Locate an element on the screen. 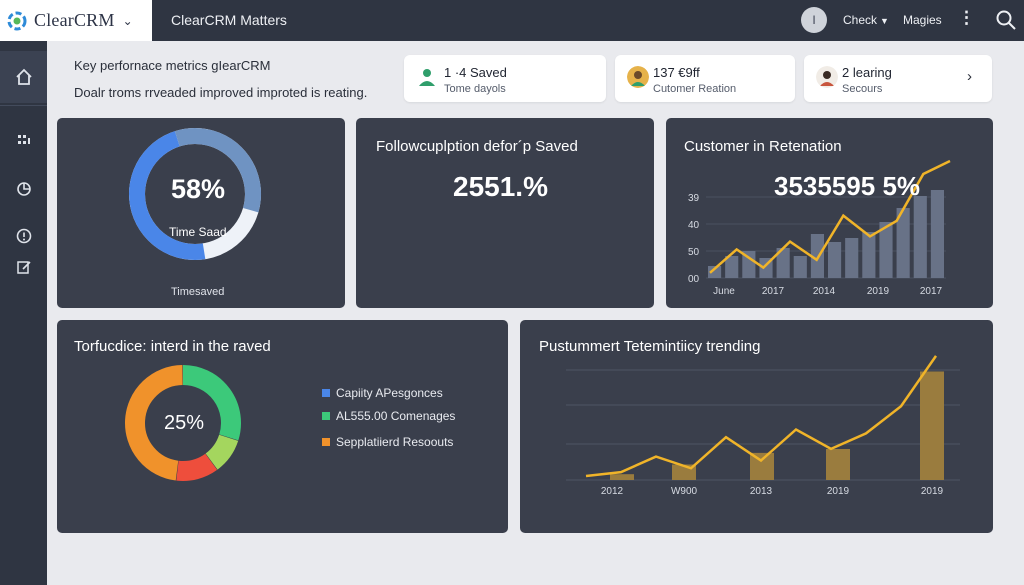  stat-value: 1 ·4 Saved is located at coordinates (475, 72).